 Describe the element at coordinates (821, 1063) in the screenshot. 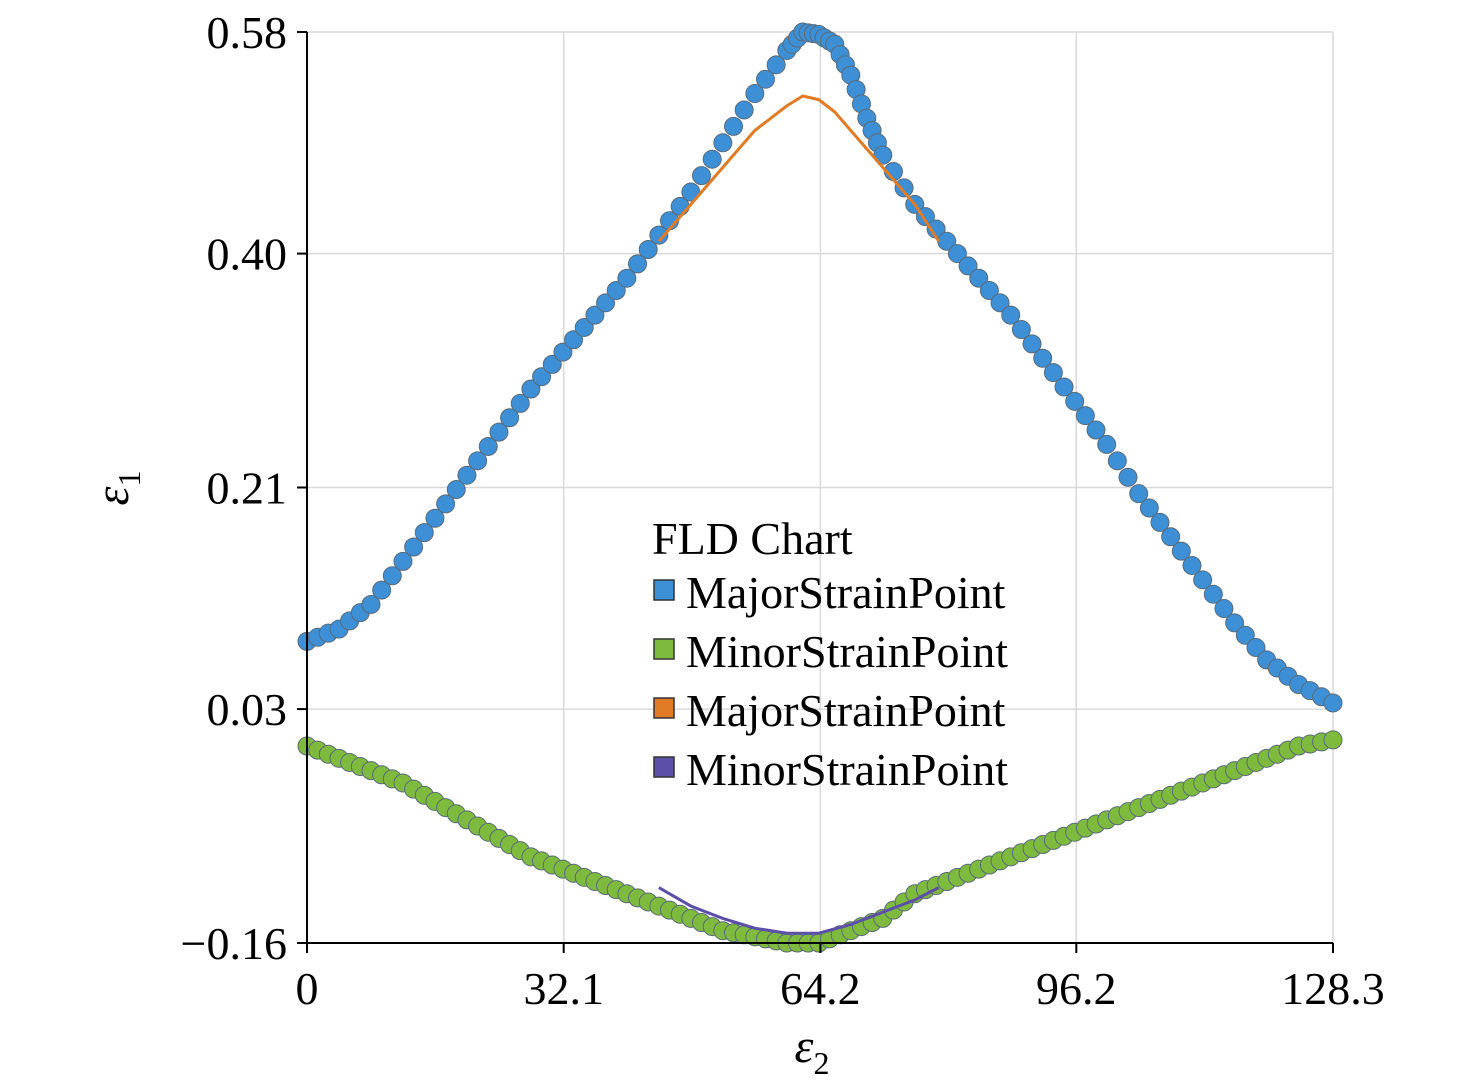

I see `x-axis-title-subscript: 2` at that location.